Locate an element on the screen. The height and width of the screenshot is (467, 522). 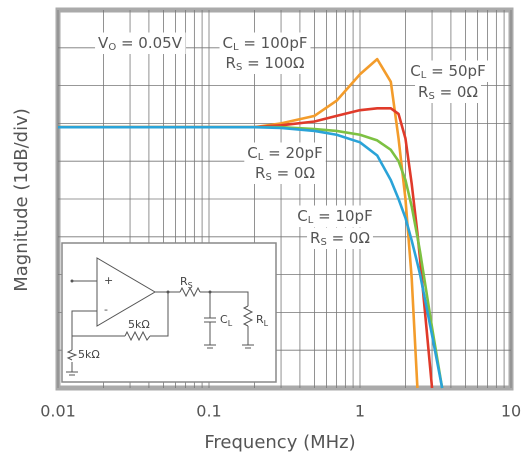
rl-main: R is located at coordinates (260, 319).